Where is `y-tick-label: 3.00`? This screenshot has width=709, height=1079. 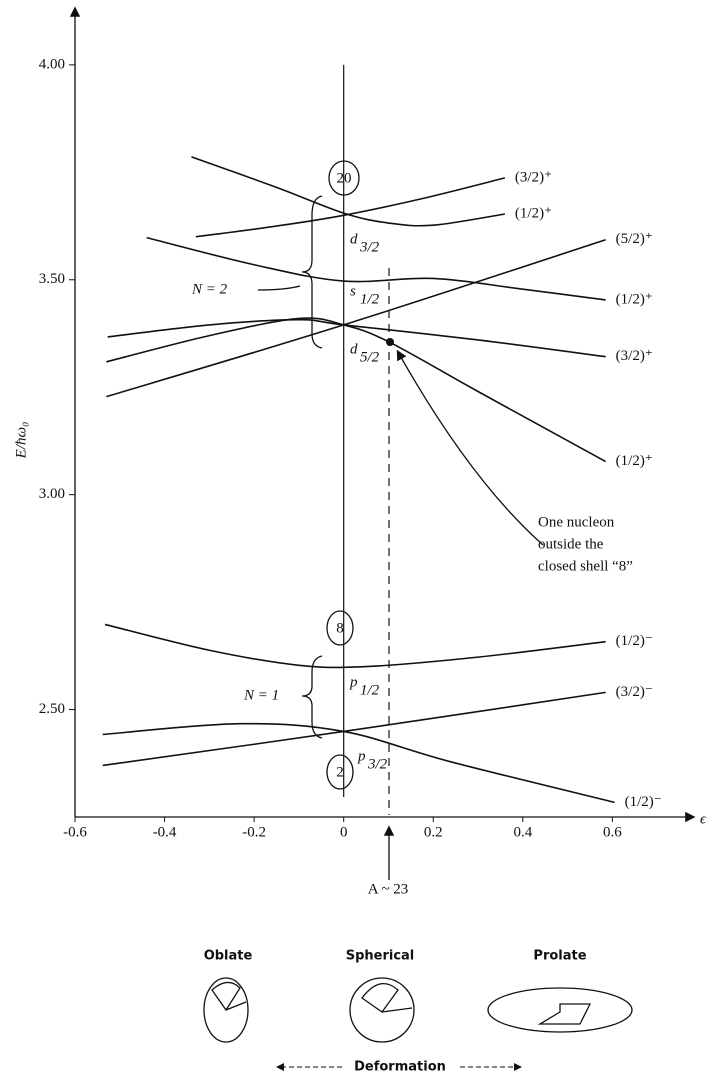
y-tick-label: 3.00 is located at coordinates (52, 494).